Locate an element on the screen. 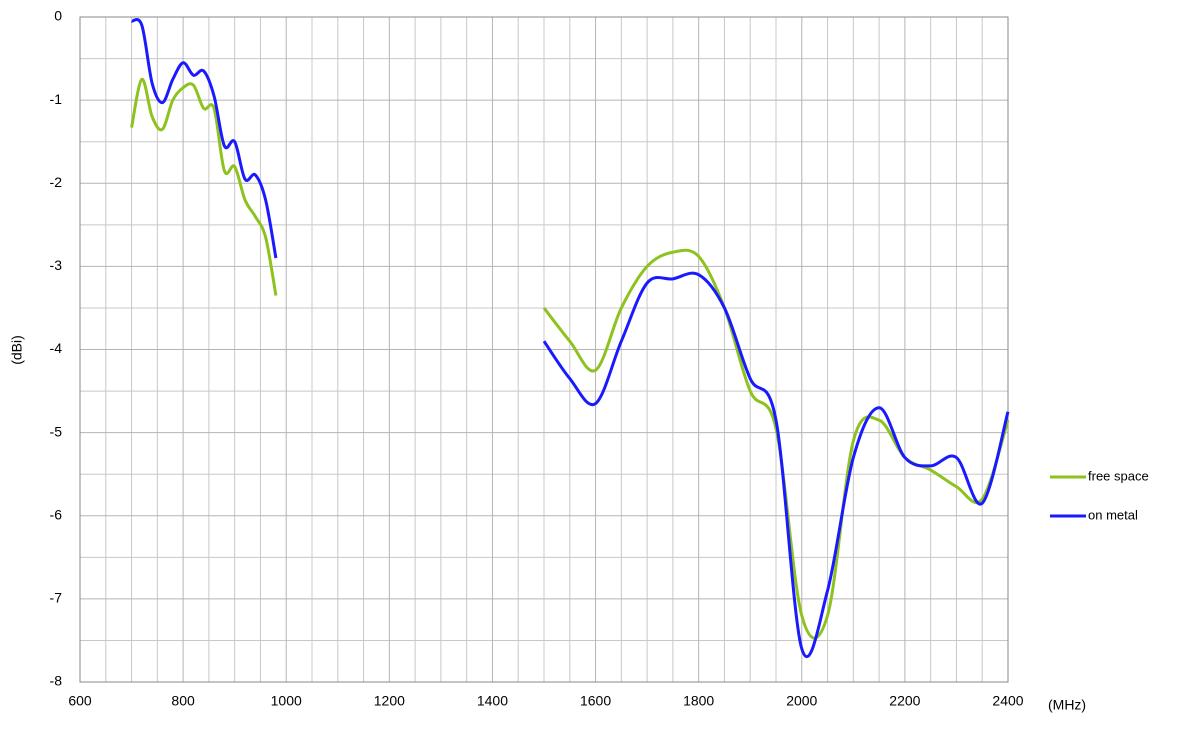 The image size is (1186, 729). y-tick-label: -4 is located at coordinates (56, 348).